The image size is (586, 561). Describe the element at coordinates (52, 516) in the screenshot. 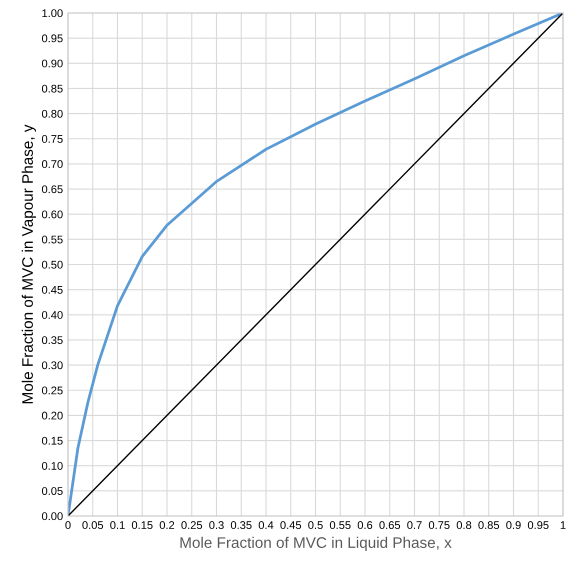

I see `y-tick-label: 0.00` at that location.